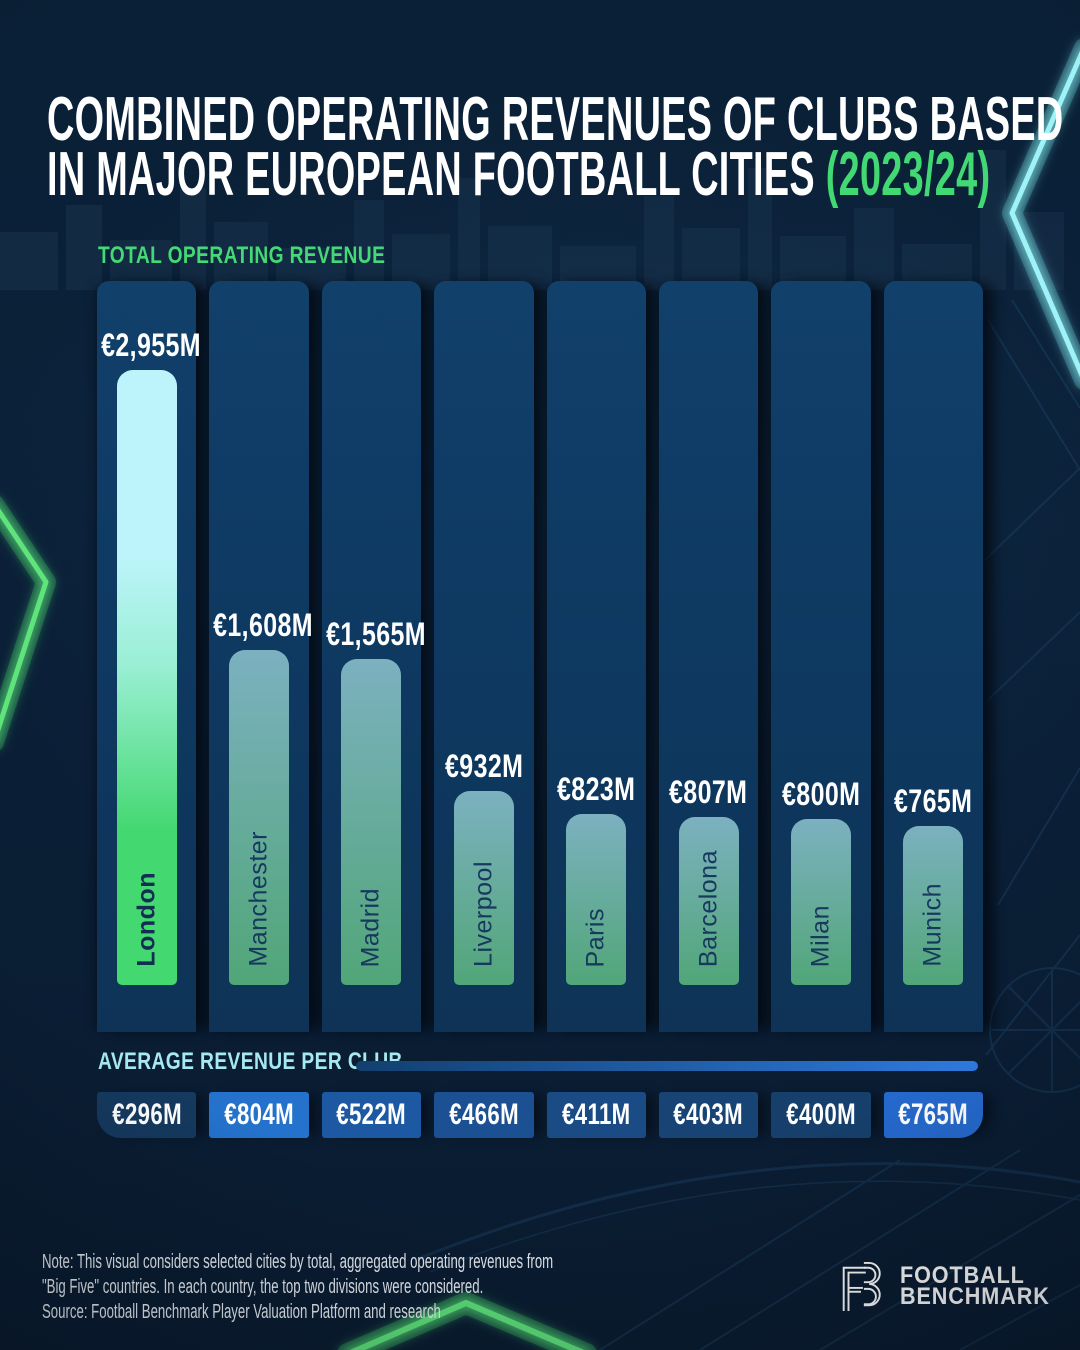 This screenshot has height=1350, width=1080. What do you see at coordinates (596, 789) in the screenshot?
I see `total-value-label: €823M` at bounding box center [596, 789].